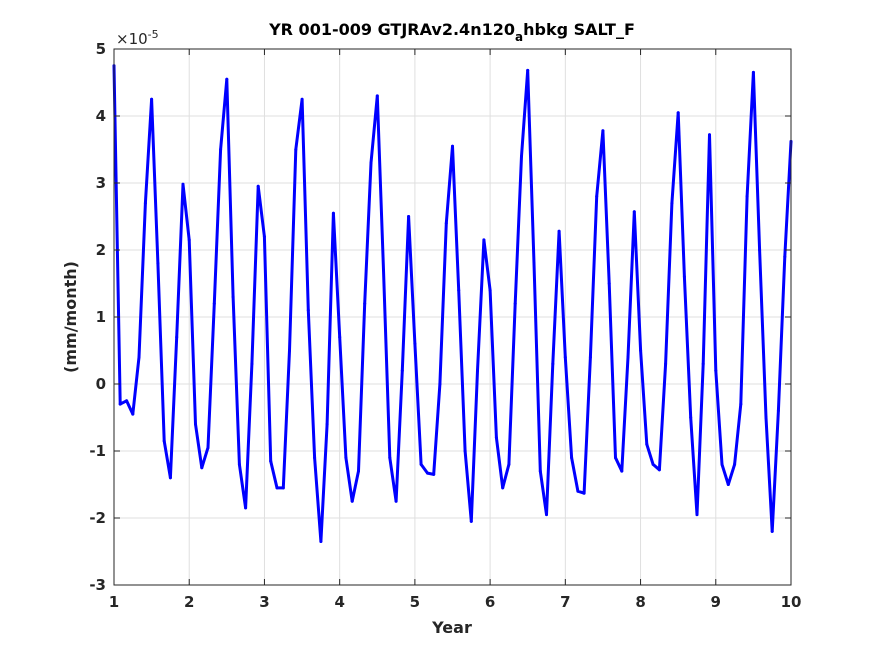 This screenshot has height=656, width=875. I want to click on x-tick-label: 1, so click(114, 602).